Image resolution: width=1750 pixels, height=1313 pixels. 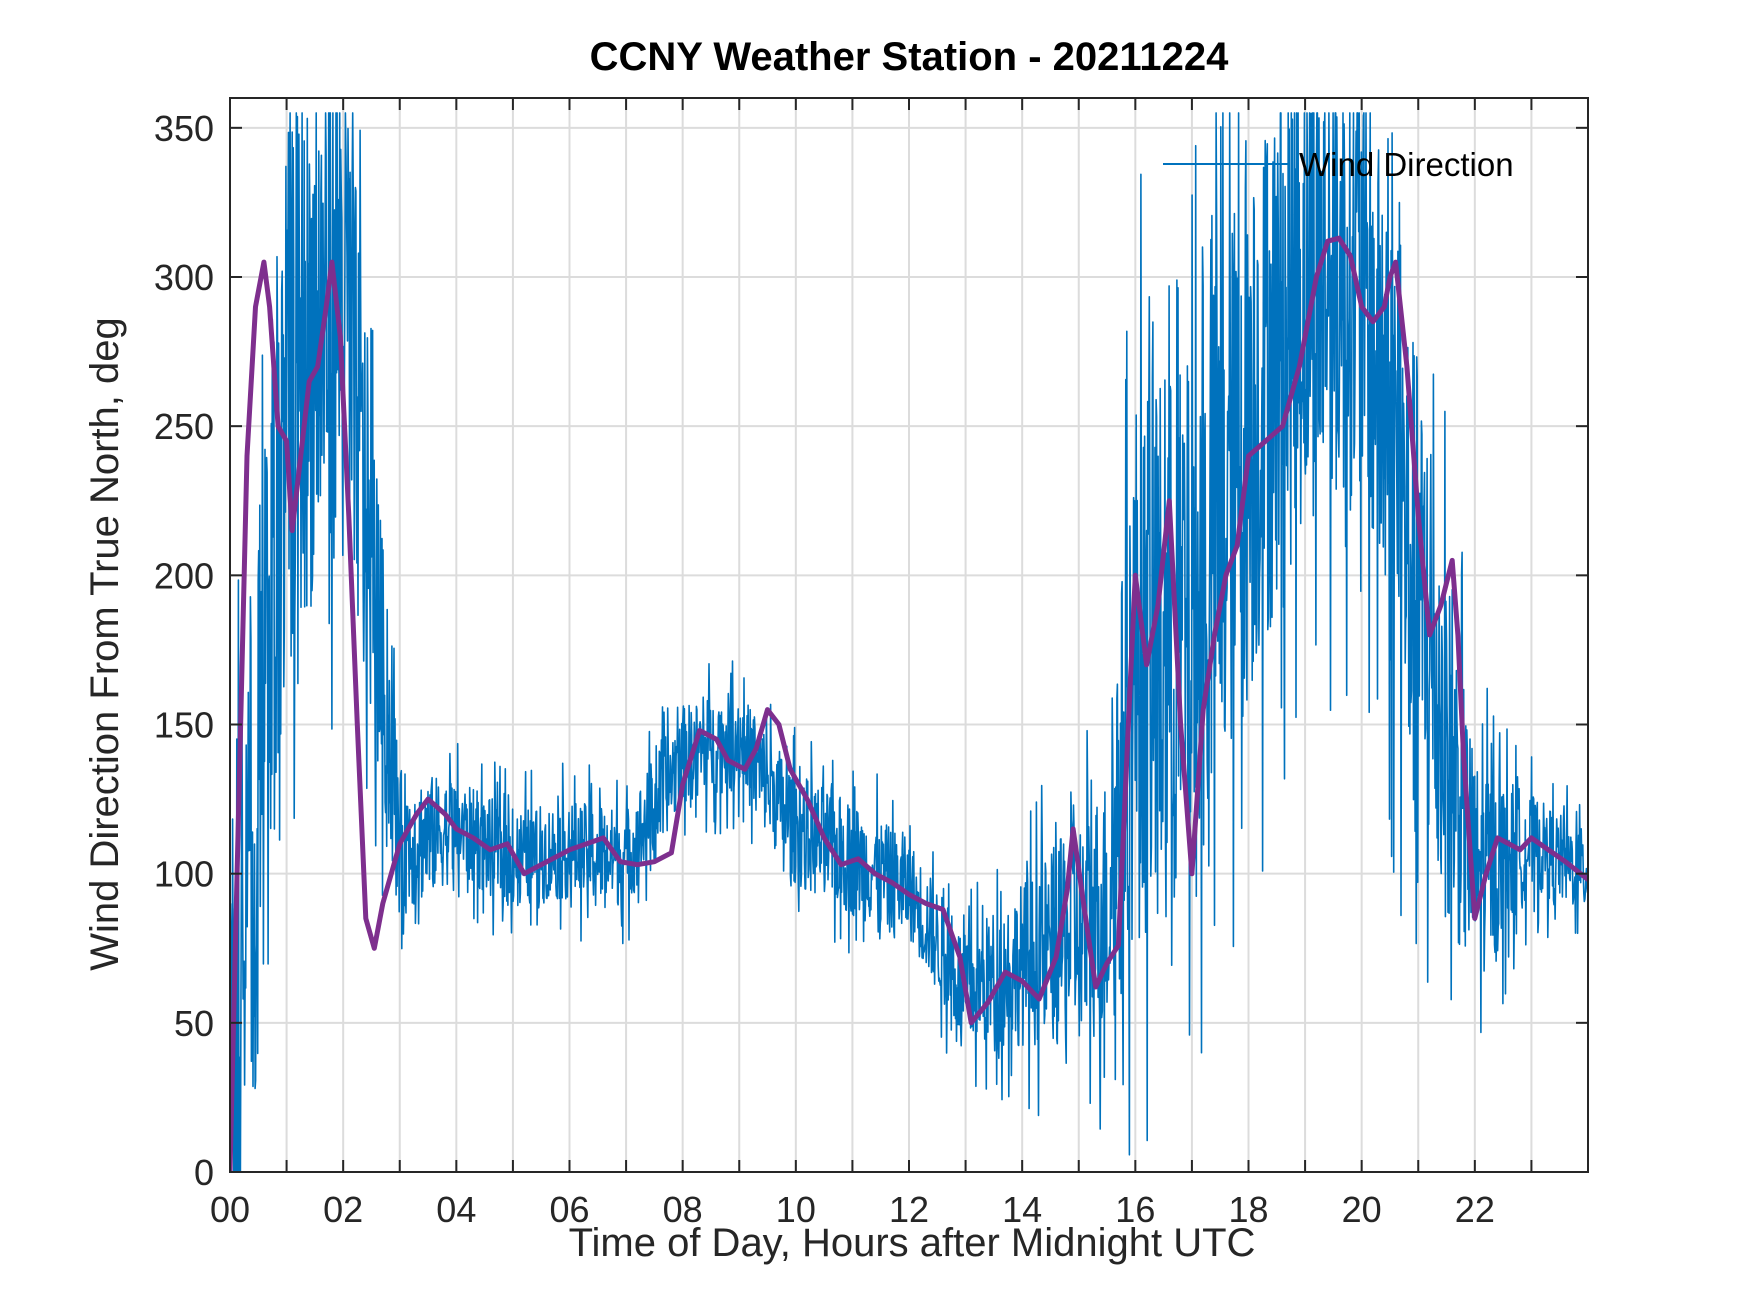 I want to click on x-tick-label: 08, so click(x=683, y=1209).